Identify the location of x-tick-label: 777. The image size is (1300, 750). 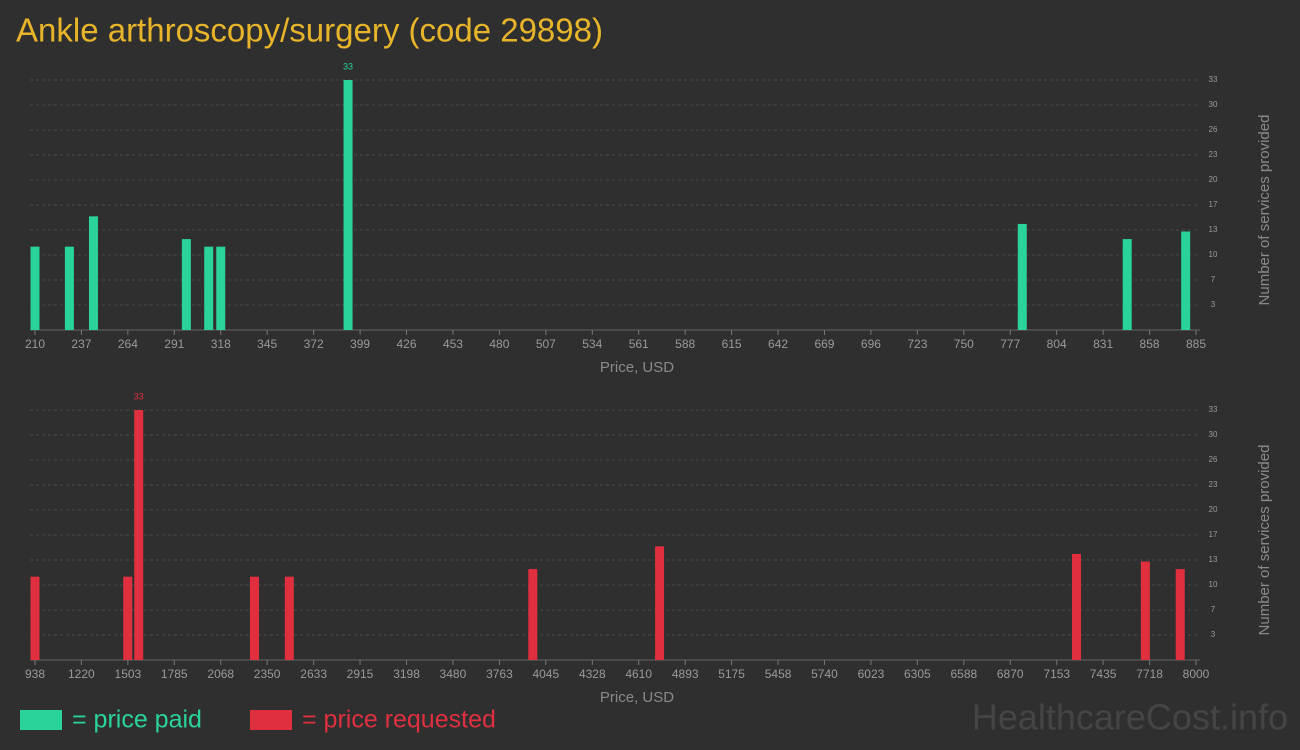
(1010, 344).